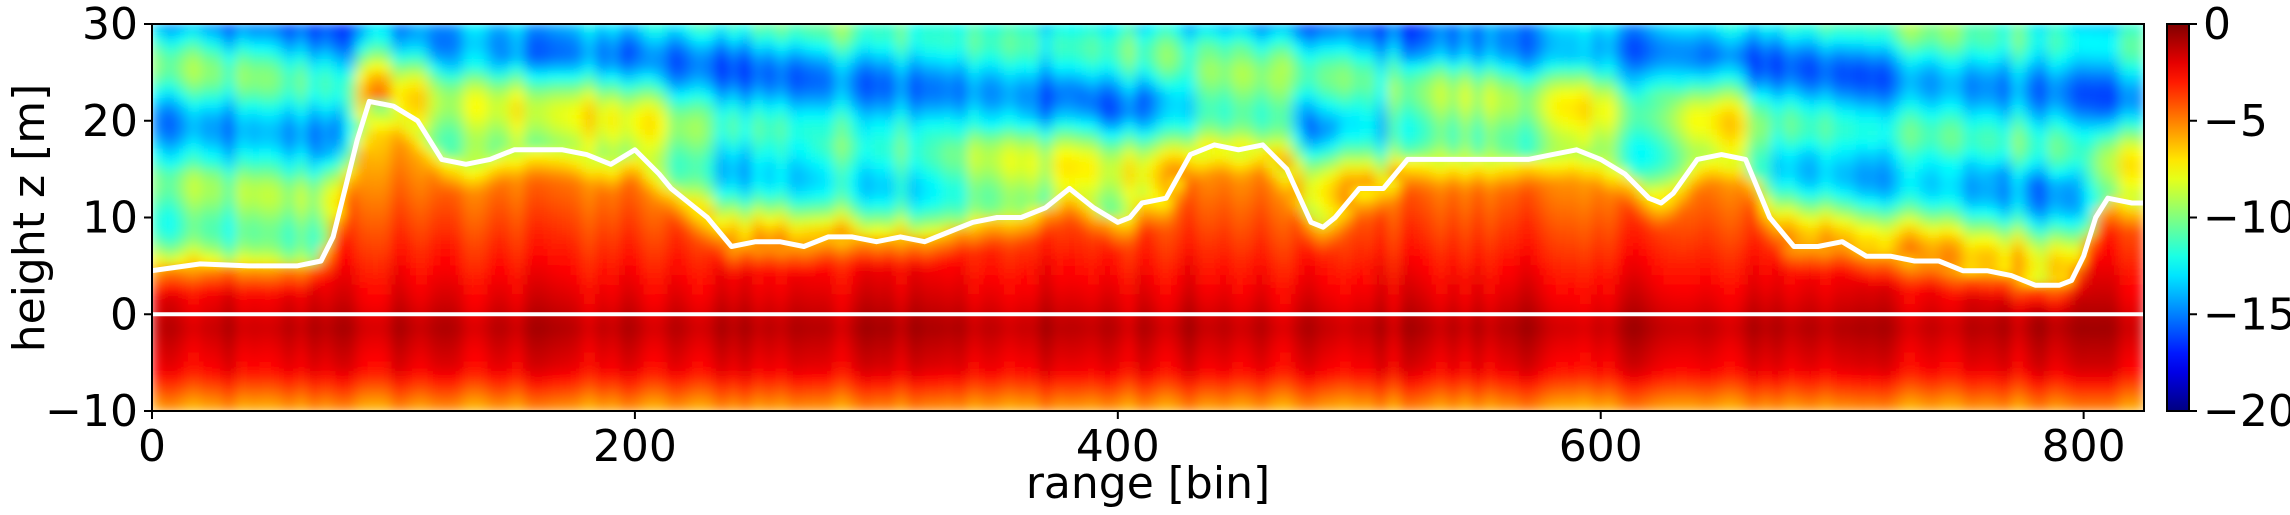  I want to click on colorbar-tick-label: −20, so click(2246, 411).